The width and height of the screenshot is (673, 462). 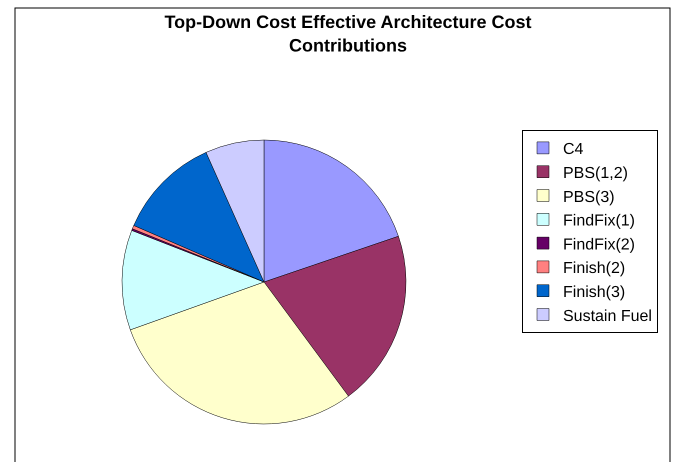 I want to click on chart-title: Top-Down Cost Effective Architecture Cost Contributions, so click(x=348, y=34).